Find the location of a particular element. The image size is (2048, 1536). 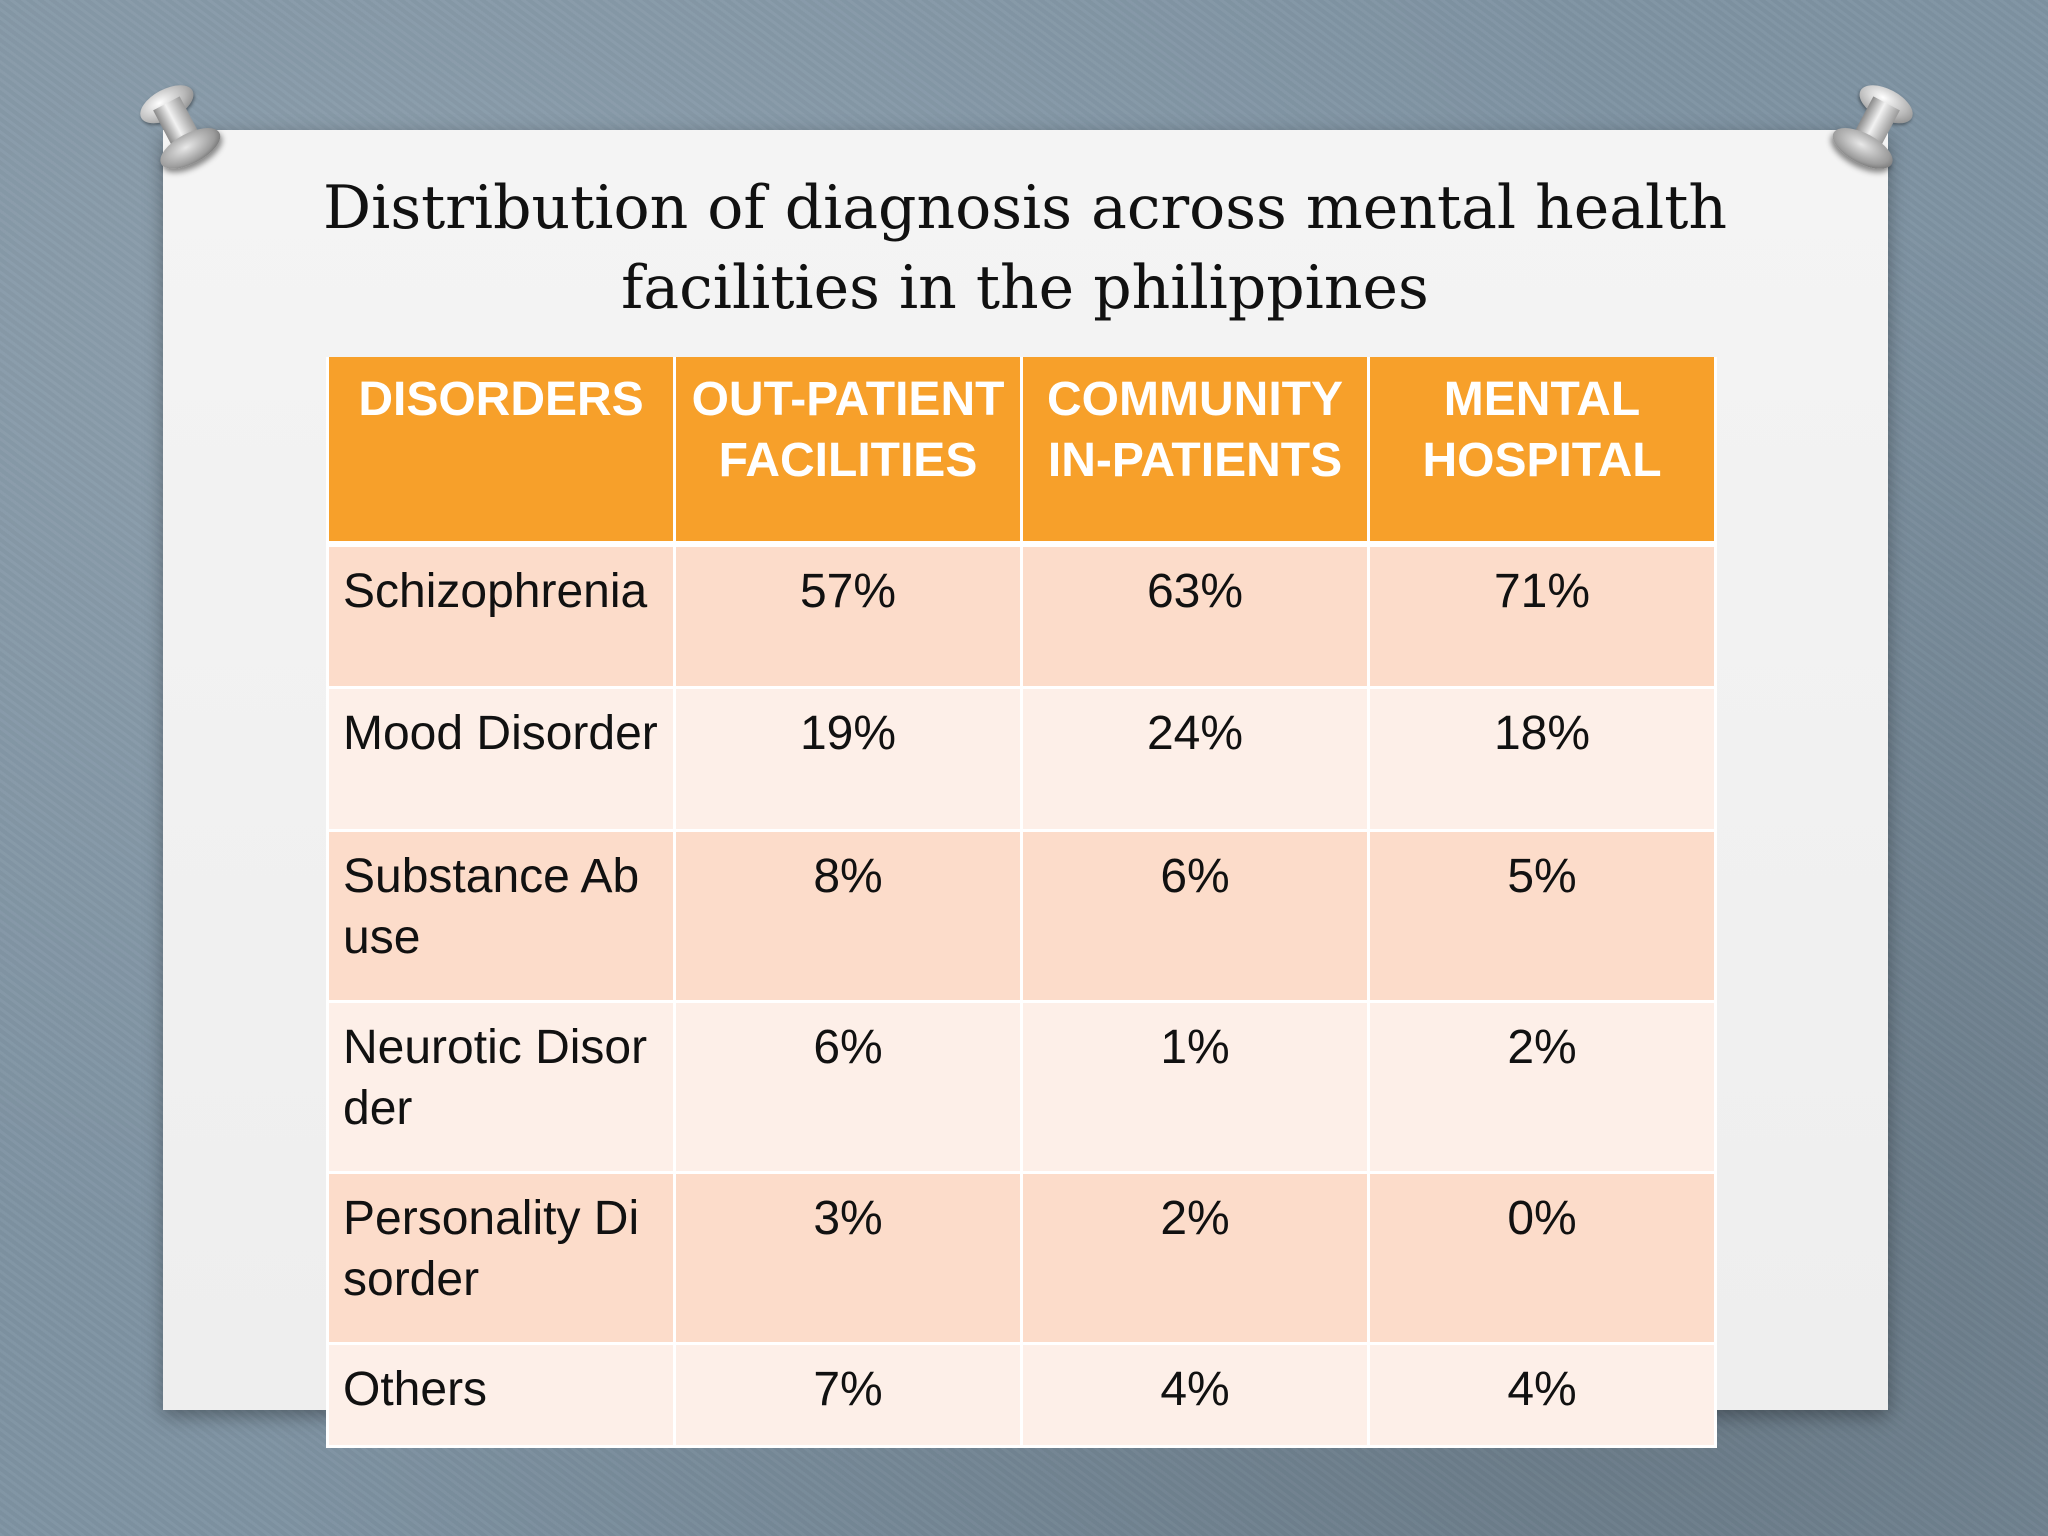

mental-hospital-value: 2% is located at coordinates (1542, 1086).